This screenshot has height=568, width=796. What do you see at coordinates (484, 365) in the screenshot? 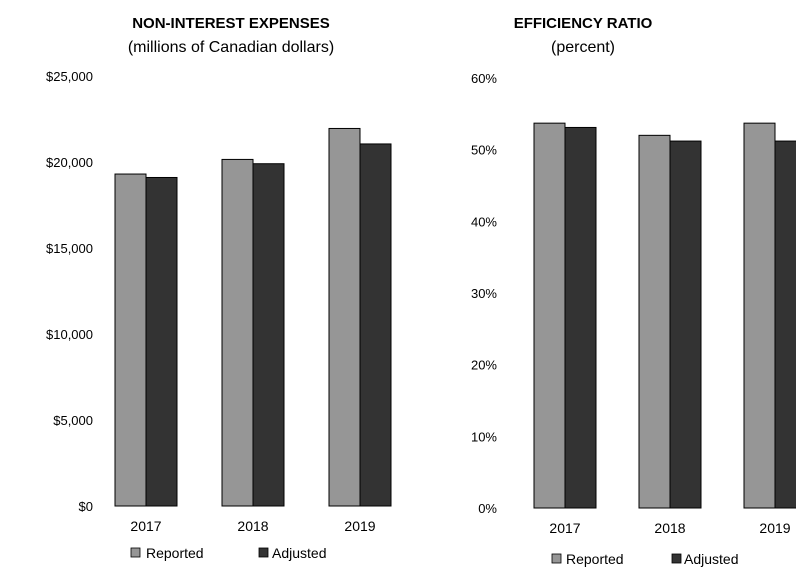
I see `efficiency-ytick-label: 20%` at bounding box center [484, 365].